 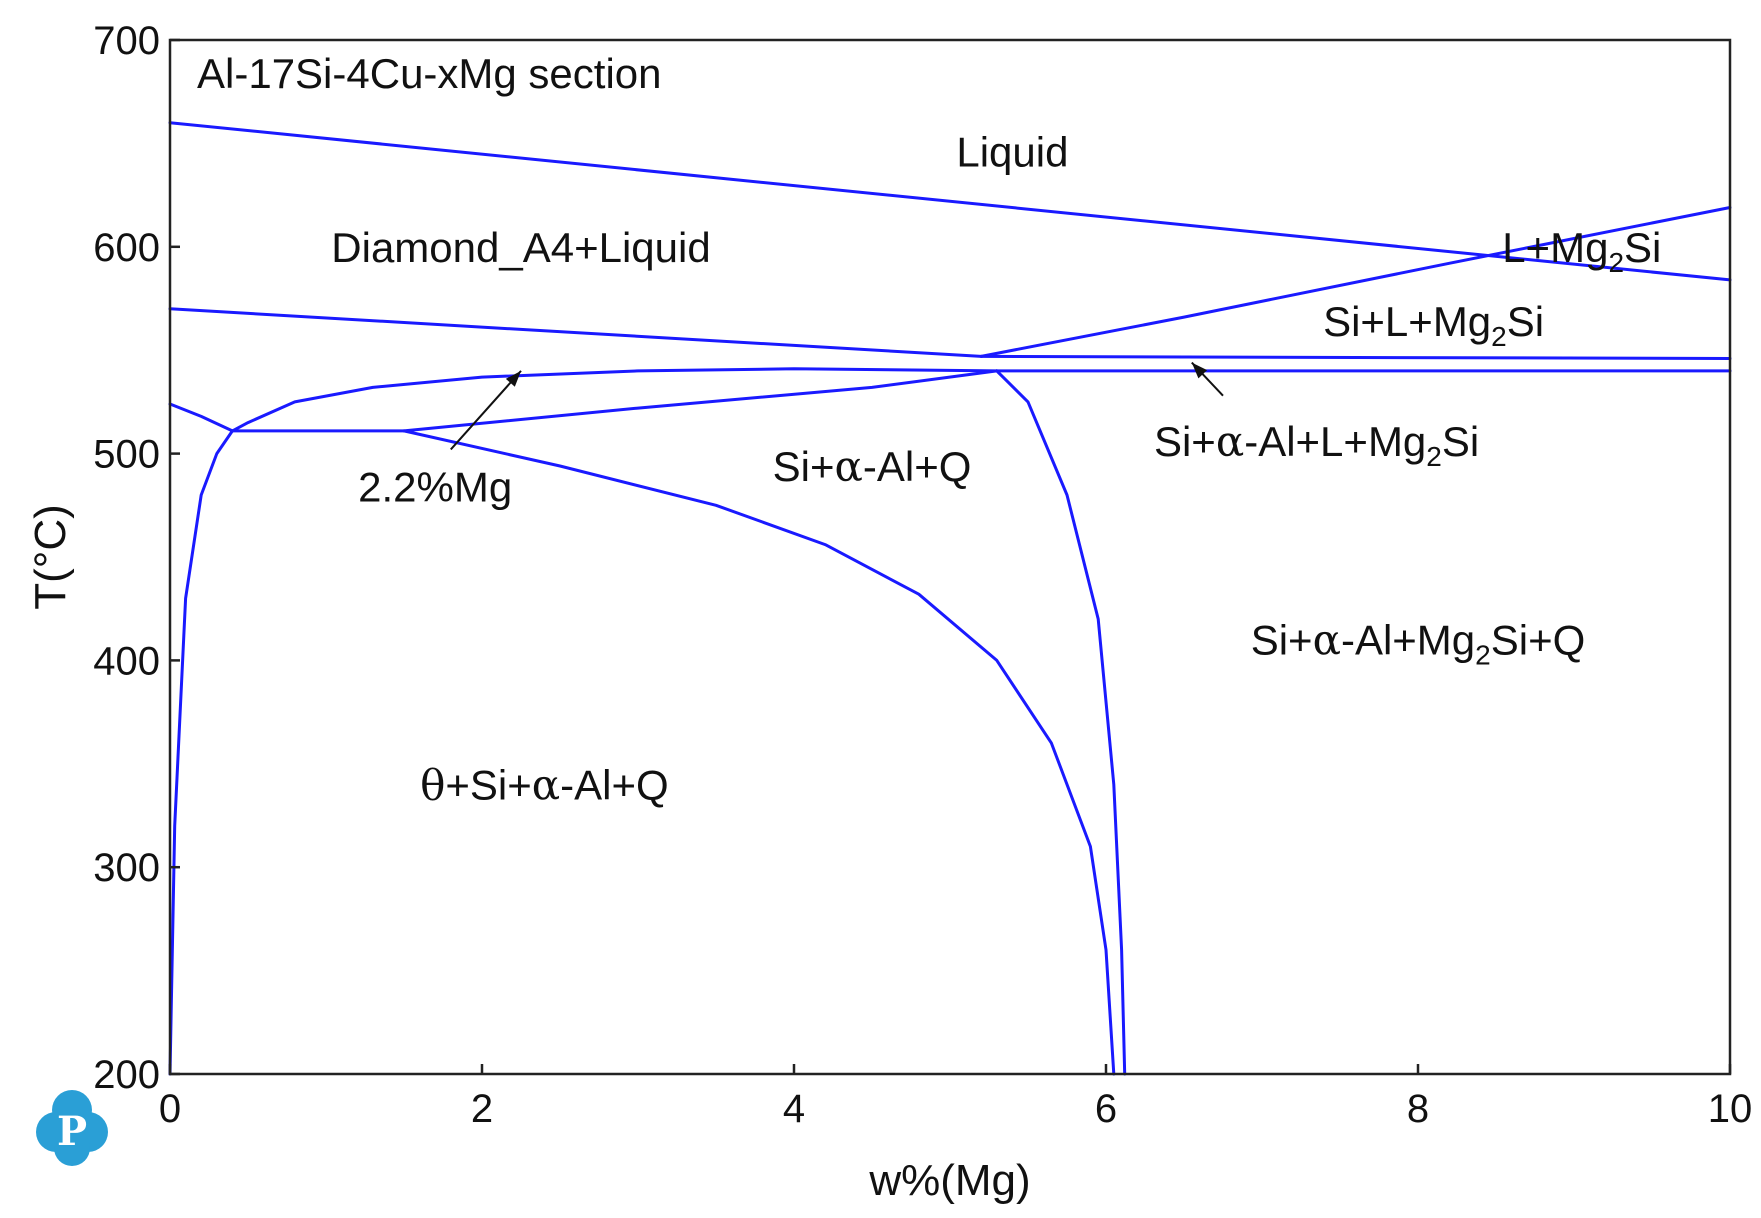 I want to click on y-axis-label: T(°C), so click(x=50, y=557).